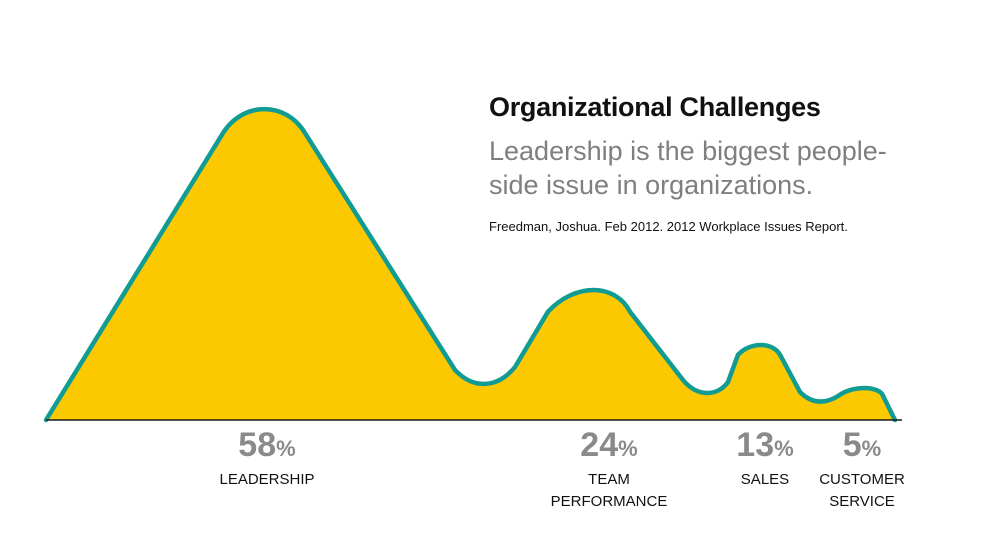 The image size is (1000, 556). I want to click on category-label: CUSTOMER SERVICE, so click(862, 490).